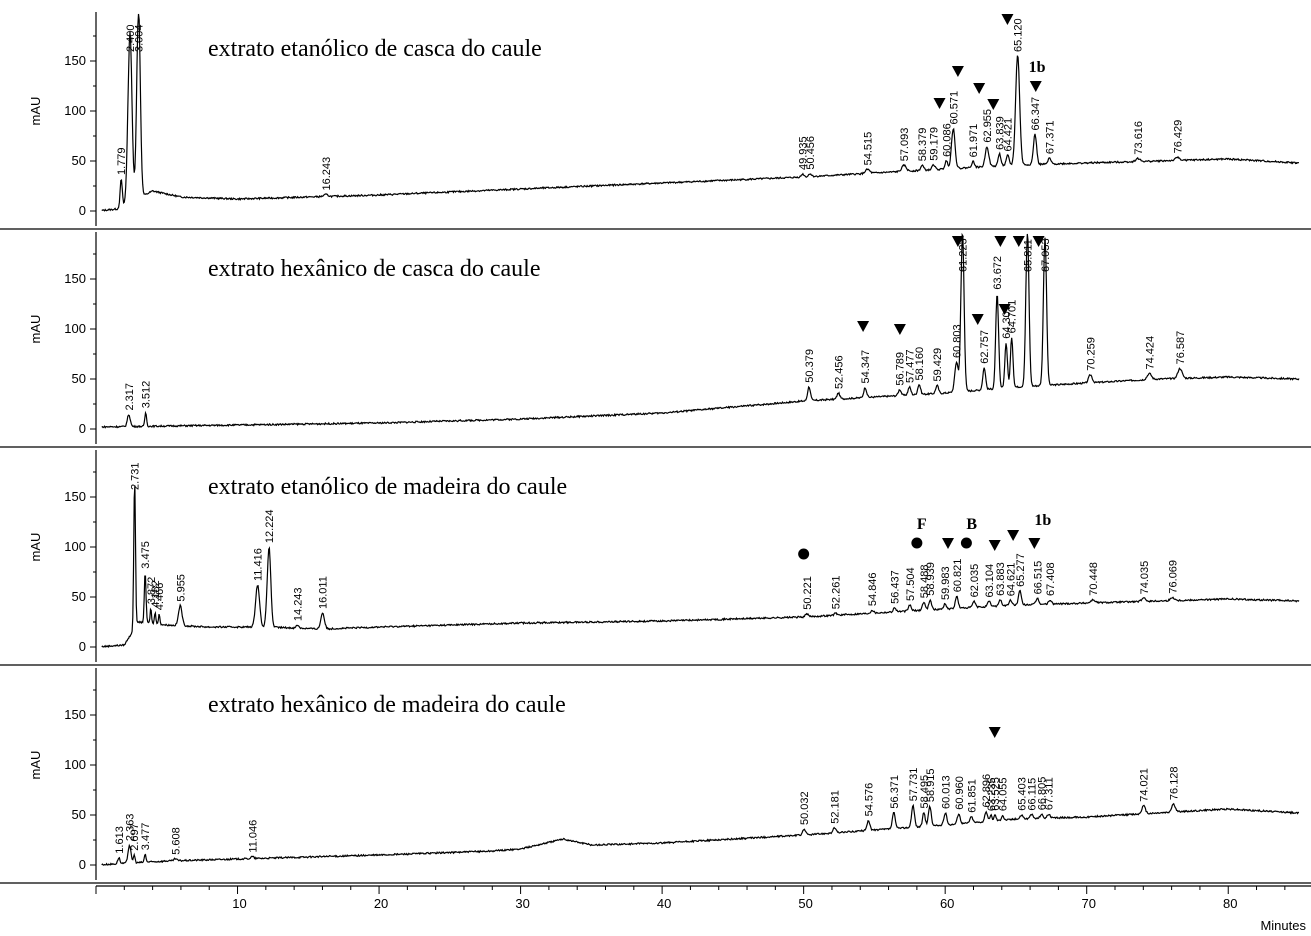 Image resolution: width=1311 pixels, height=936 pixels. Describe the element at coordinates (1012, 580) in the screenshot. I see `peak-label: 64.621` at that location.